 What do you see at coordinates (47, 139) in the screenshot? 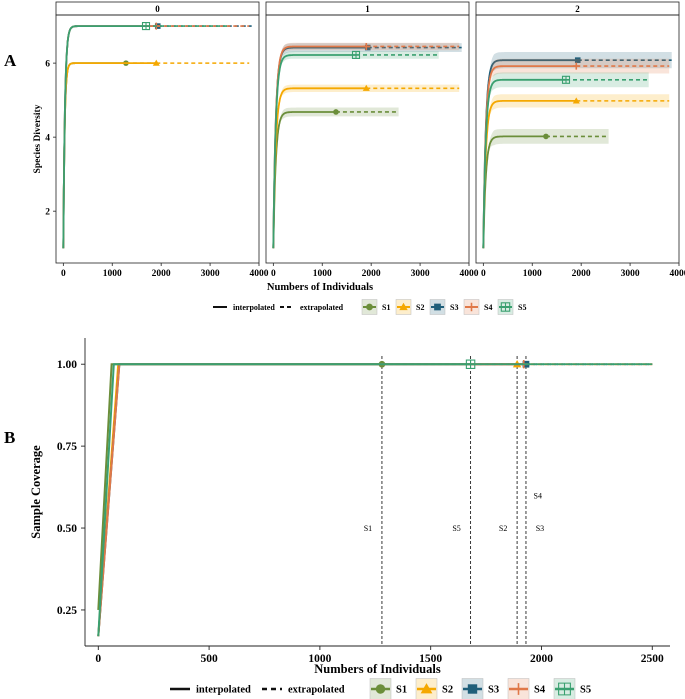
I see `y-tick-label: 4` at bounding box center [47, 139].